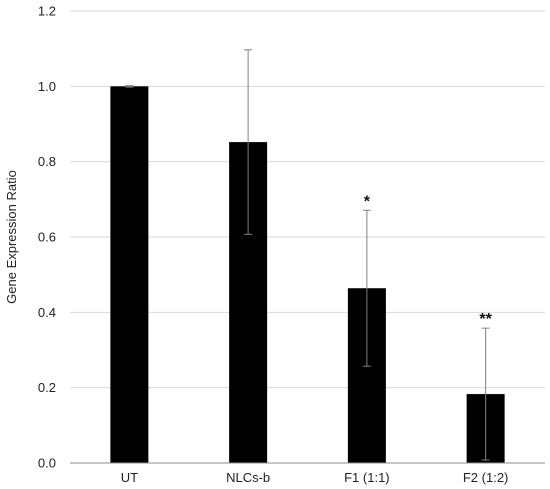 This screenshot has width=550, height=489. What do you see at coordinates (47, 161) in the screenshot?
I see `y-tick-label: 0.8` at bounding box center [47, 161].